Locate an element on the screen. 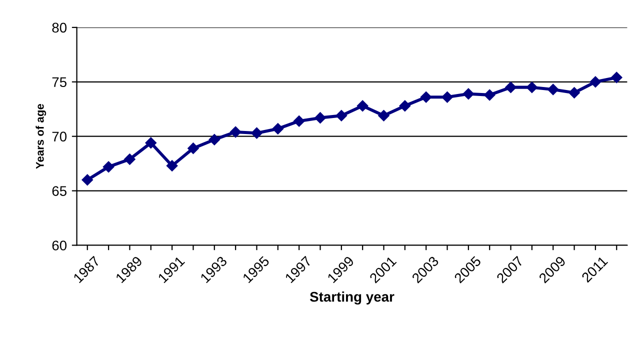  y-axis-title: Years of age is located at coordinates (41, 136).